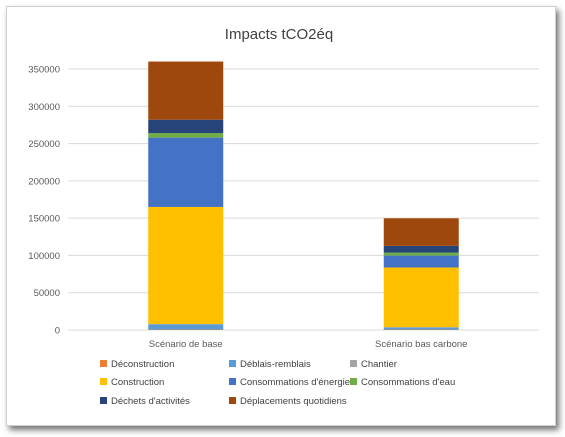 The width and height of the screenshot is (565, 437). What do you see at coordinates (293, 401) in the screenshot?
I see `legend-label: Déplacements quotidiens` at bounding box center [293, 401].